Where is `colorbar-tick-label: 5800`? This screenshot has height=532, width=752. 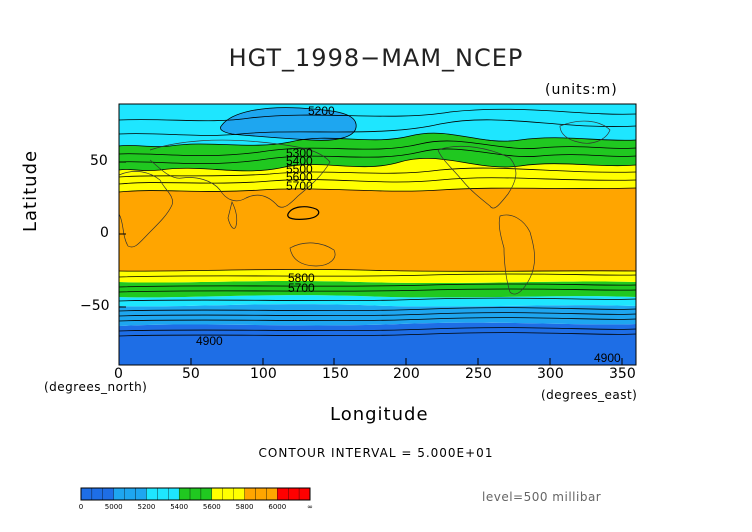 colorbar-tick-label: 5800 is located at coordinates (244, 507).